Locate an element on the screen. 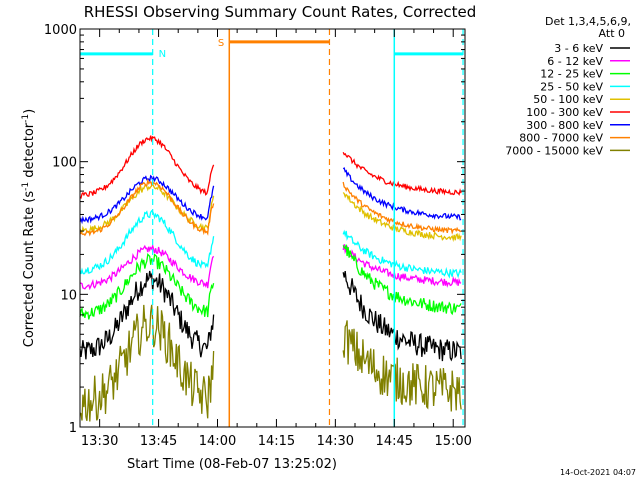 This screenshot has width=640, height=480. legend-label: 100 - 300 keV is located at coordinates (564, 112).